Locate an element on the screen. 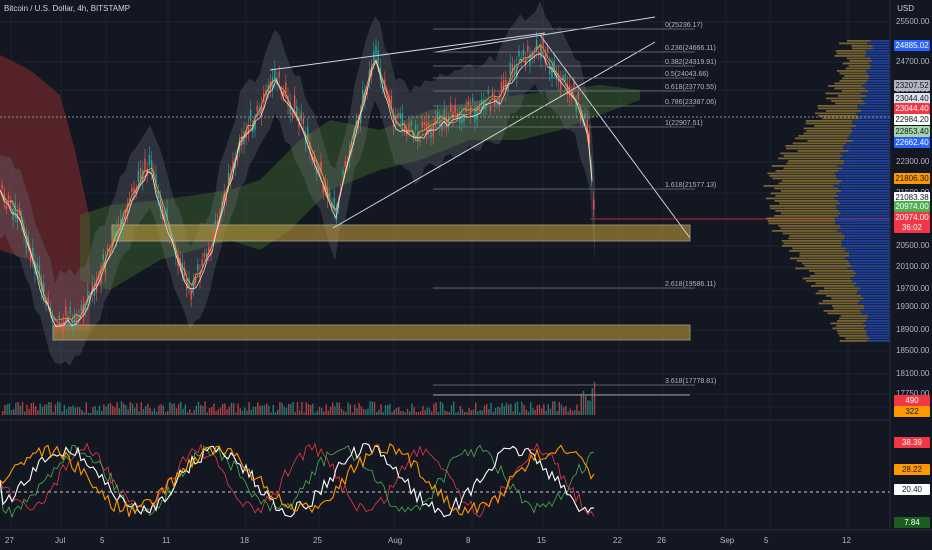 This screenshot has width=932, height=550. time-axis-label: 27 is located at coordinates (9, 540).